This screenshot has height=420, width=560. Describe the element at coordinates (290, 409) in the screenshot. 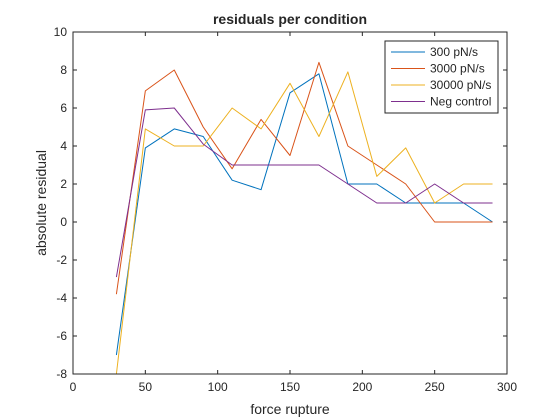

I see `x-axis-label: force rupture` at that location.